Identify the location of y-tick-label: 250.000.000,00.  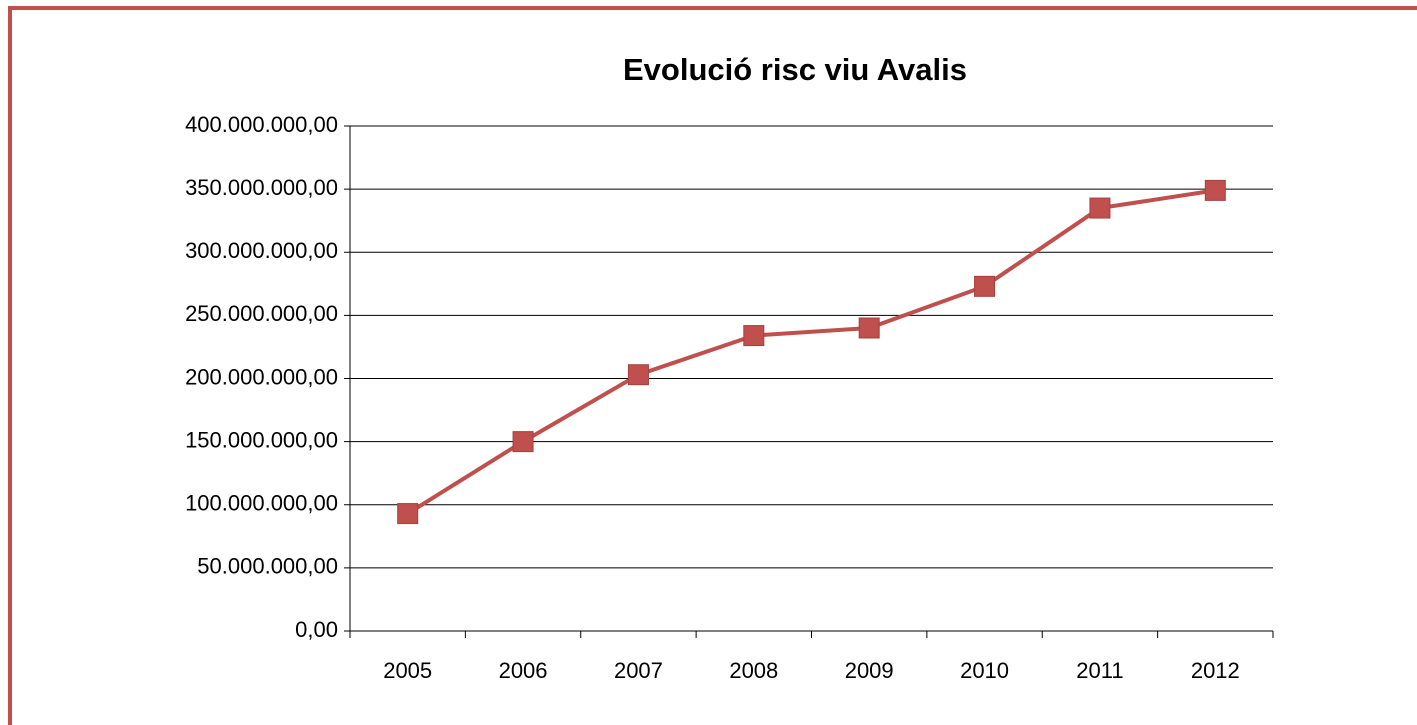
(261, 313).